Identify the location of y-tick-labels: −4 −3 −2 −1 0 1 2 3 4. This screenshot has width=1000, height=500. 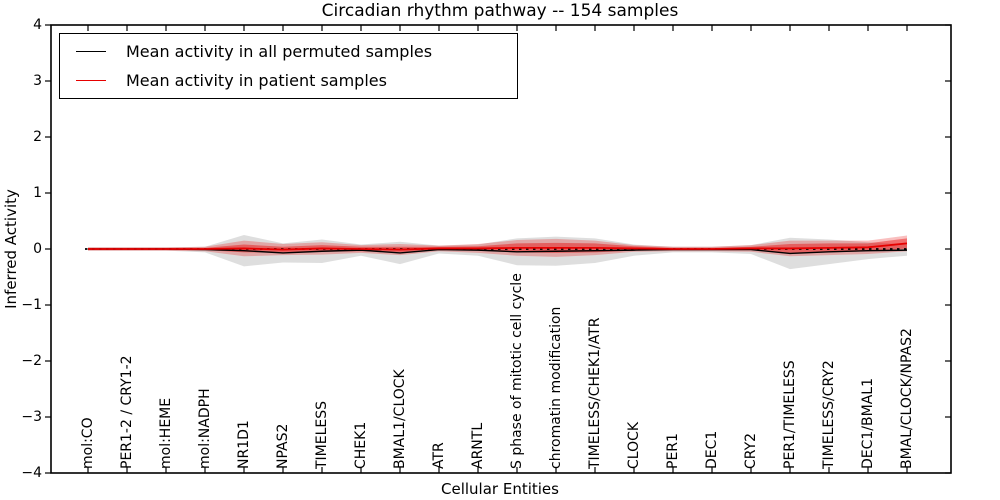
(31, 249).